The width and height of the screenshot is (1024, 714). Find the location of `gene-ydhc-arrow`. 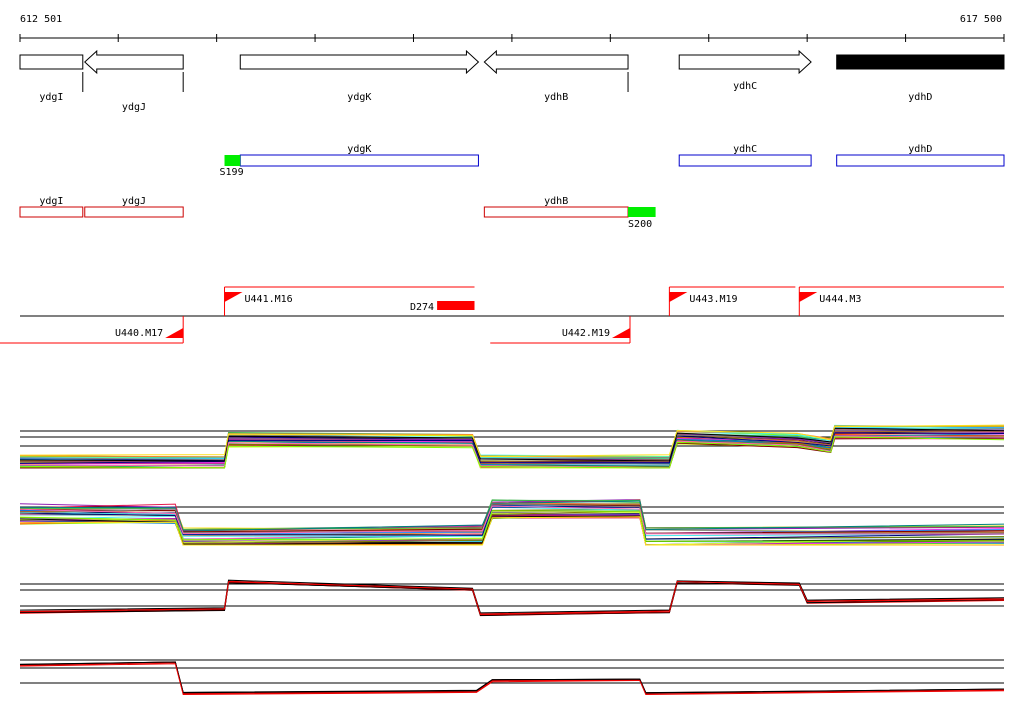

gene-ydhc-arrow is located at coordinates (745, 62).